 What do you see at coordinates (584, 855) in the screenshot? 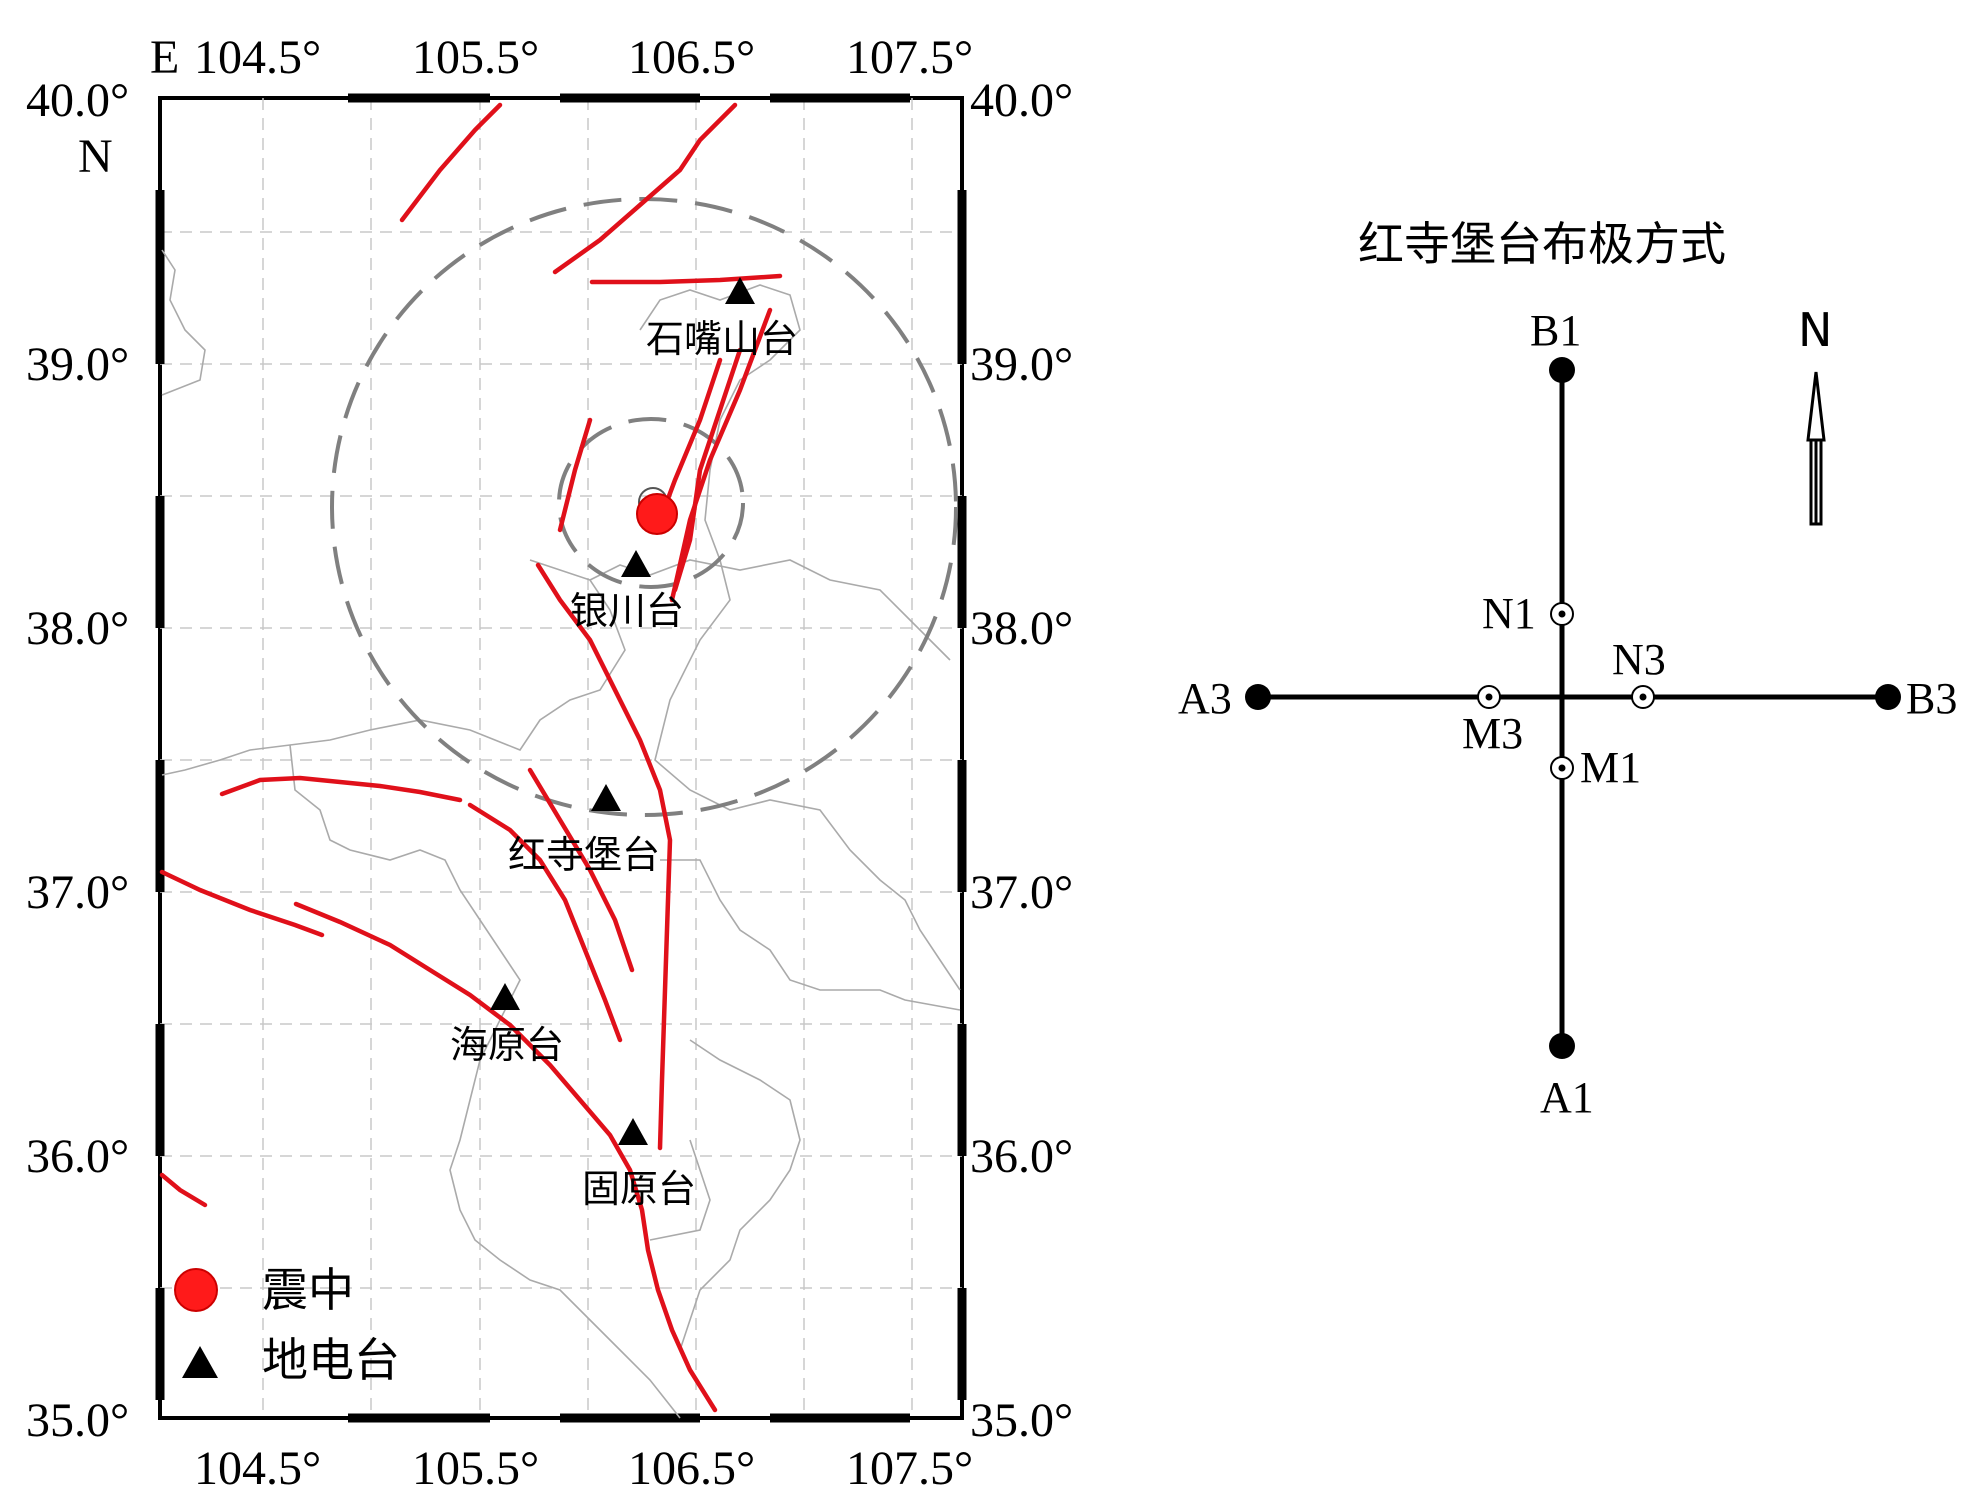
I see `station-label: 红寺堡台` at bounding box center [584, 855].